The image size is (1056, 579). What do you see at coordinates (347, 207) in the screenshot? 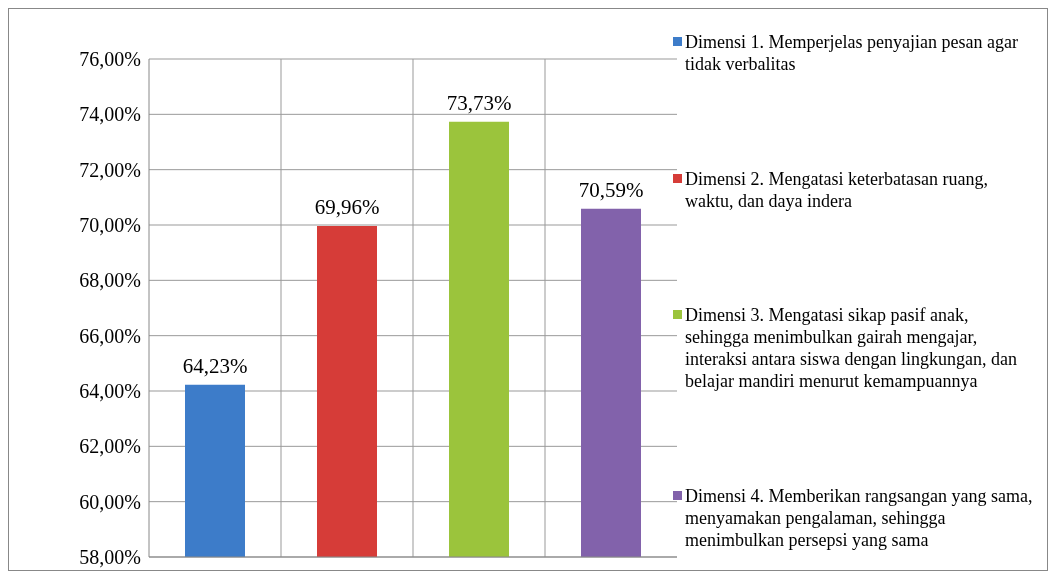
I see `data-label: 69,96%` at bounding box center [347, 207].